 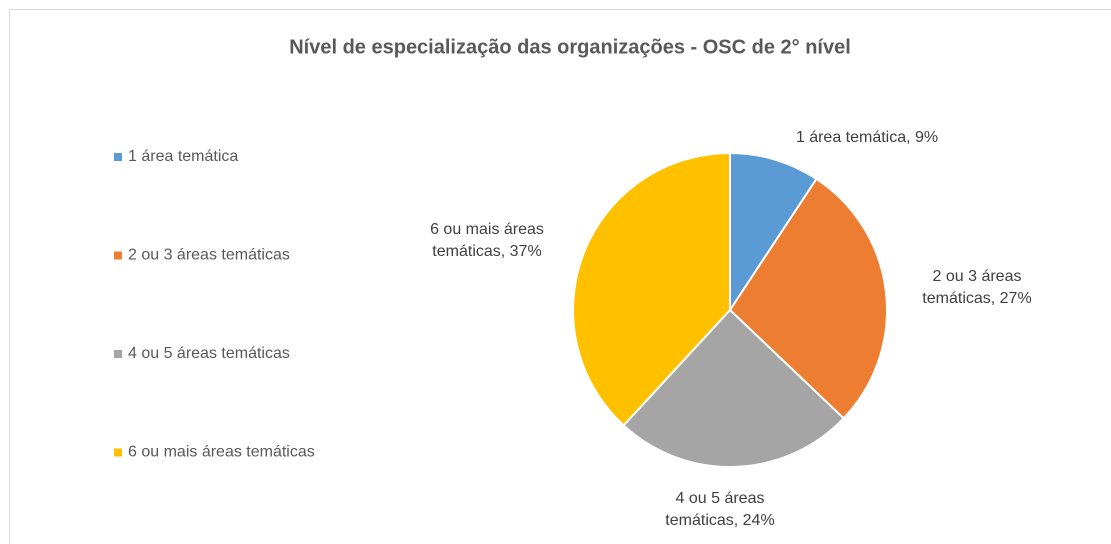 What do you see at coordinates (209, 353) in the screenshot?
I see `legend-label: 4 ou 5 áreas temáticas` at bounding box center [209, 353].